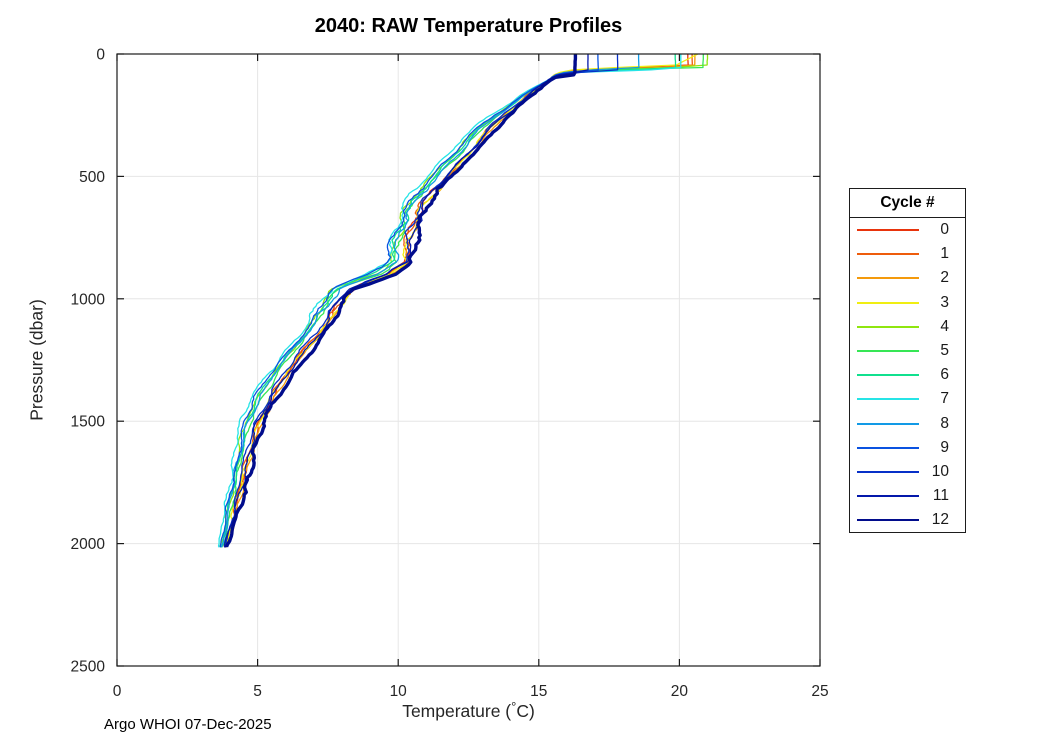  Describe the element at coordinates (100, 55) in the screenshot. I see `y-tick-label: 0` at that location.